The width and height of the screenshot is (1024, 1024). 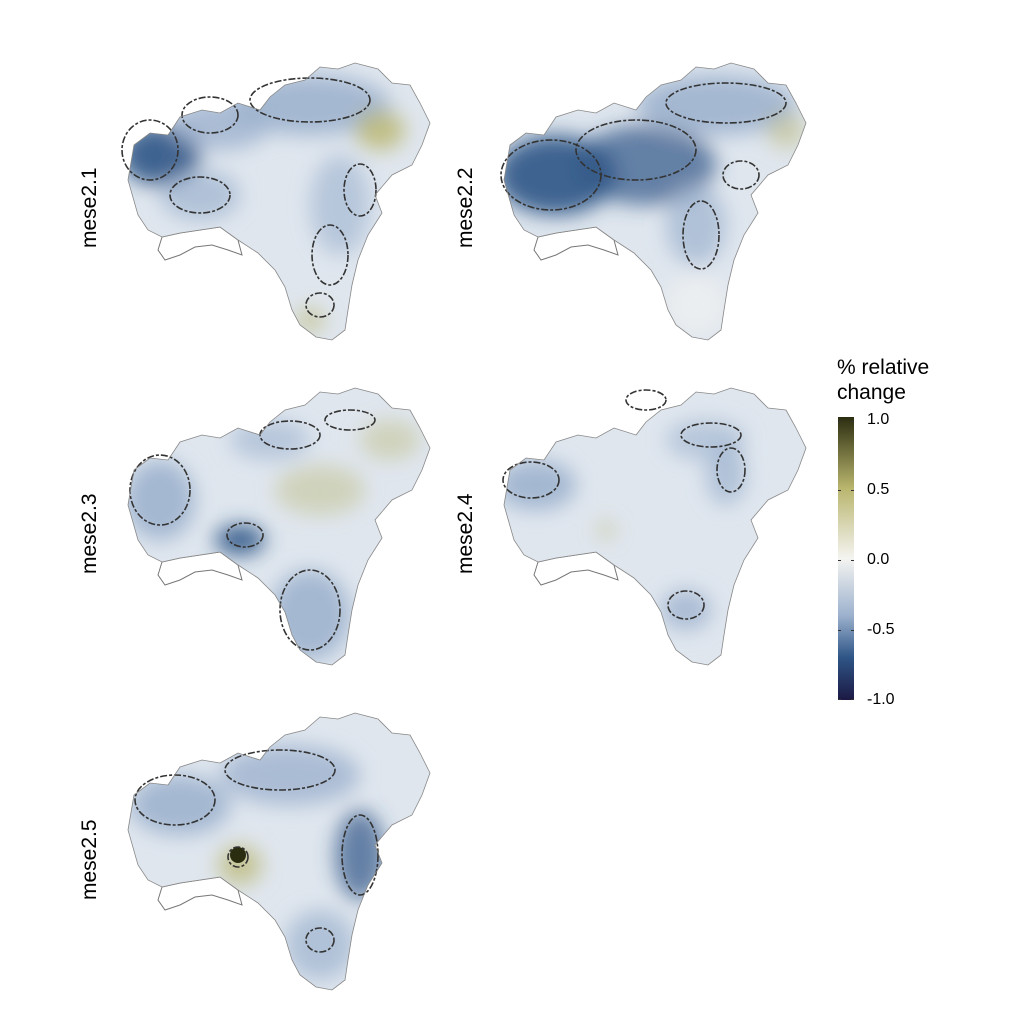 I want to click on max-change-hotspot, so click(x=238, y=855).